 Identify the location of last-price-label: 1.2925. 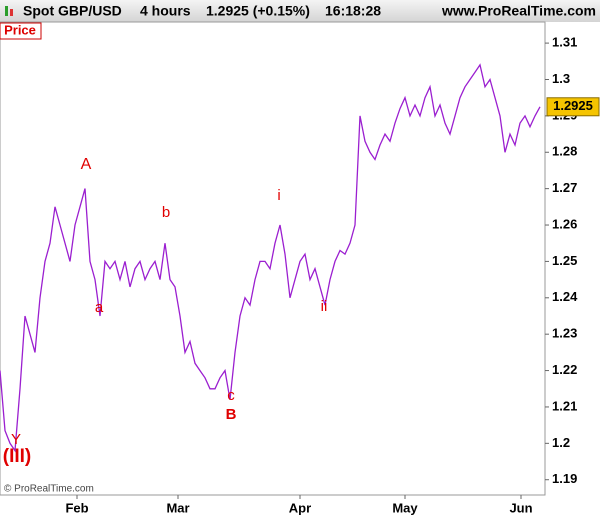
(573, 105).